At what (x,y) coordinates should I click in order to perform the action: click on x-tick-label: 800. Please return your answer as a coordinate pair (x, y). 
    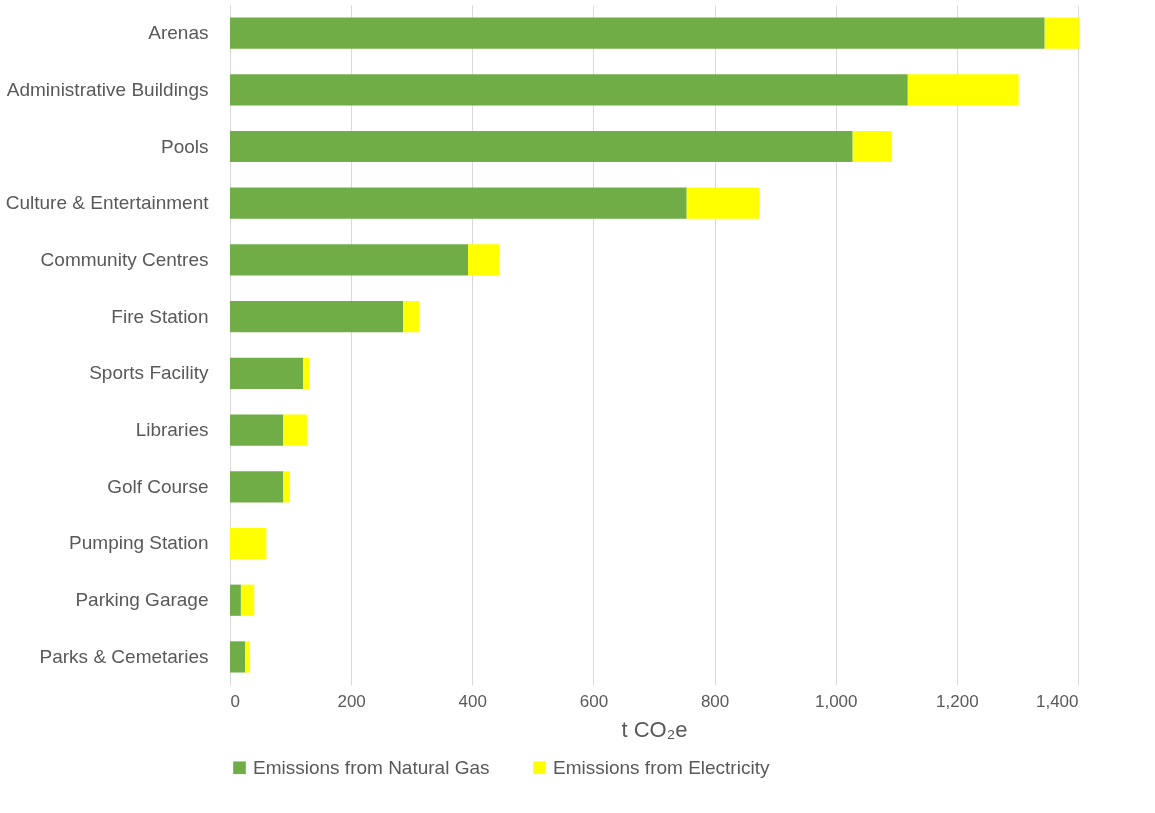
    Looking at the image, I should click on (715, 701).